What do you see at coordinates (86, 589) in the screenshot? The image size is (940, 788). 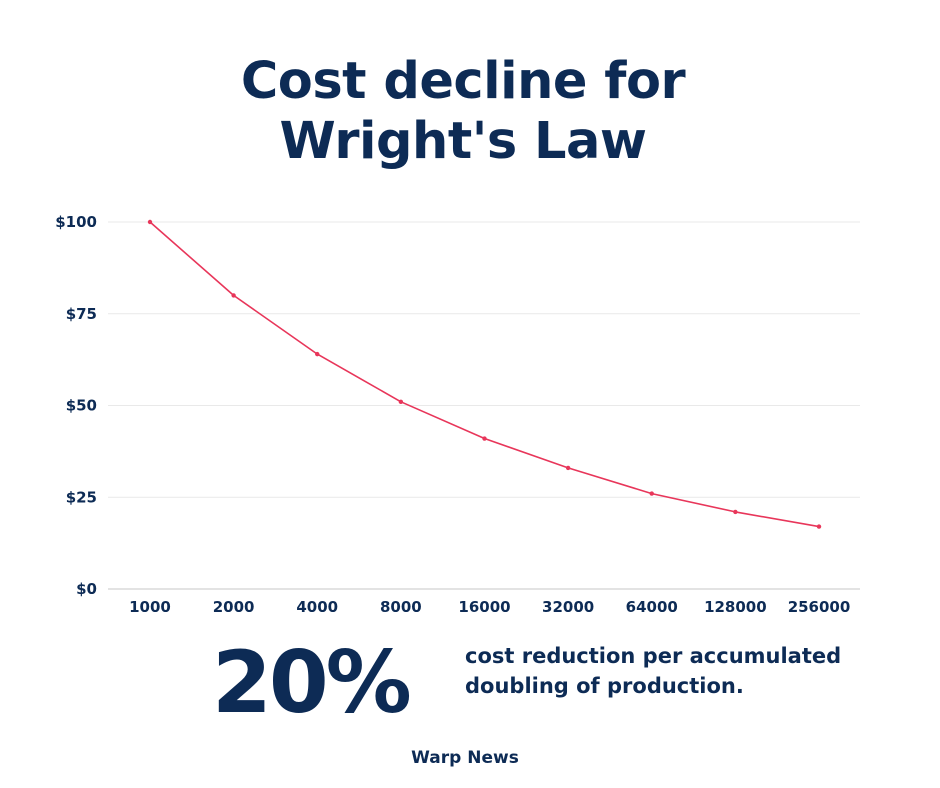 I see `y-tick-label: $0` at bounding box center [86, 589].